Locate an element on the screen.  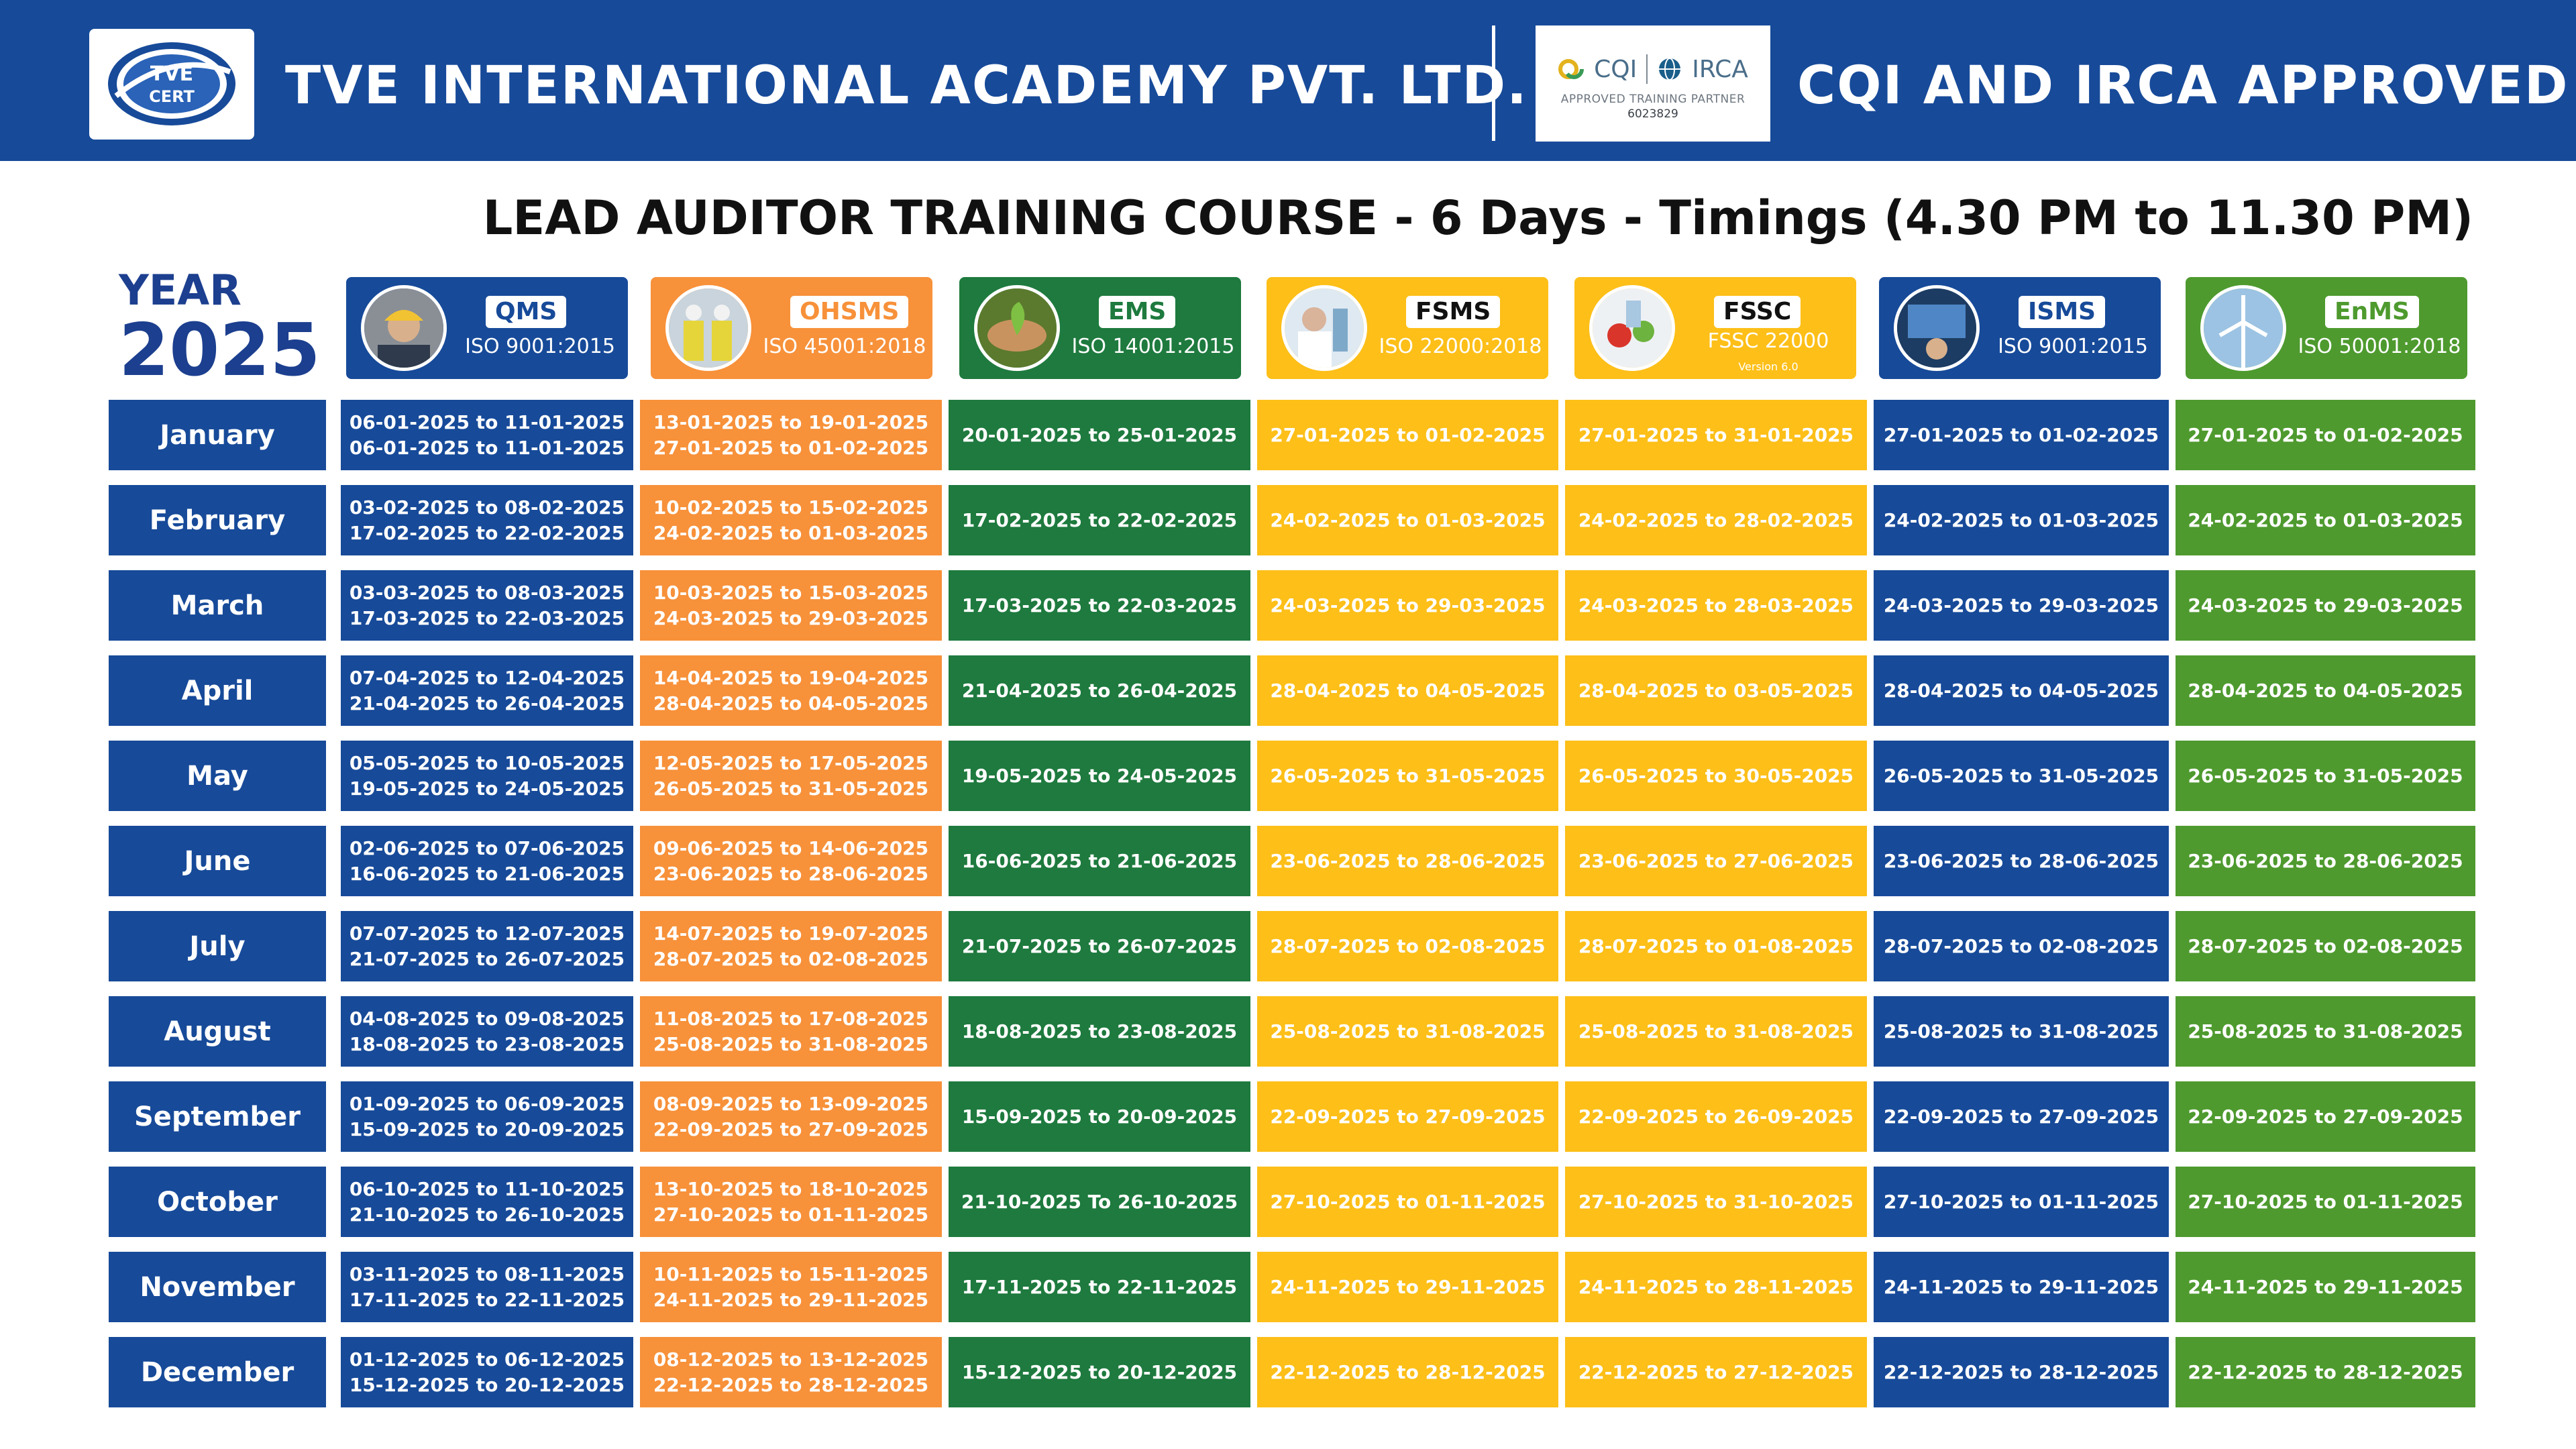
date-range: 24-03-2025 to 29-03-2025 is located at coordinates (1408, 605).